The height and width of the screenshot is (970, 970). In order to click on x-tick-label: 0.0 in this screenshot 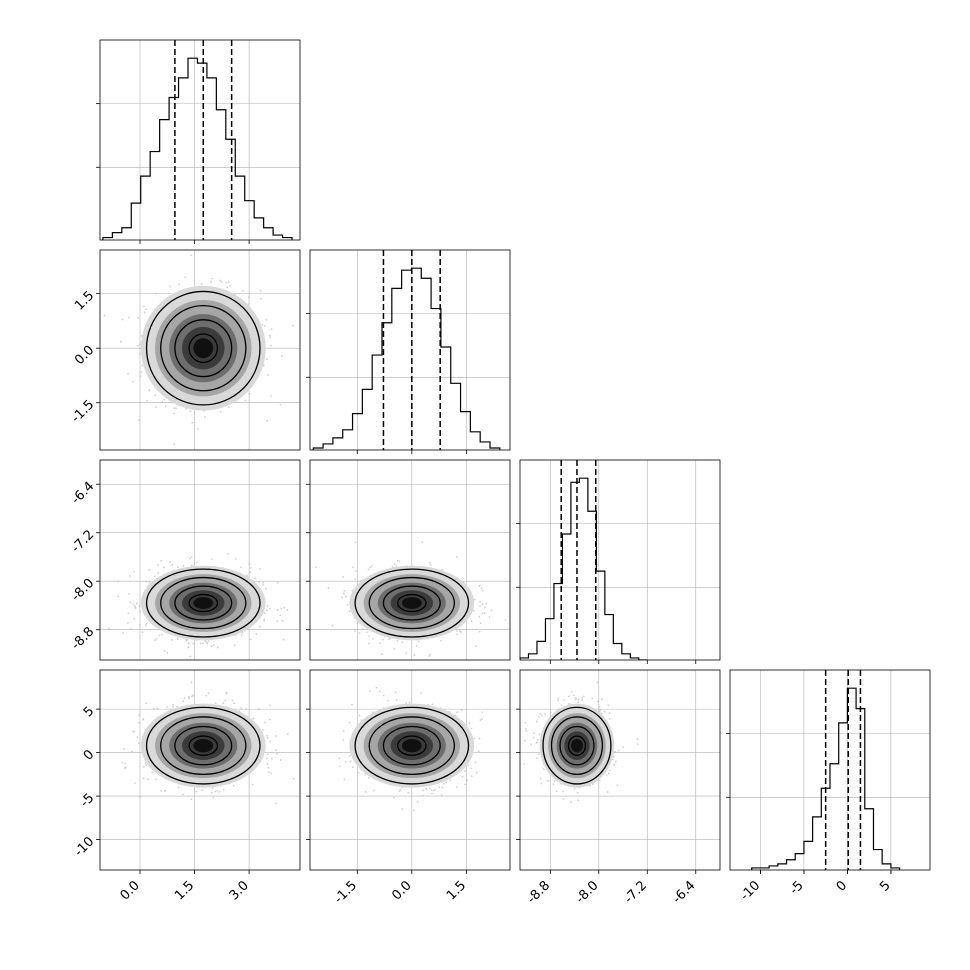, I will do `click(401, 890)`.